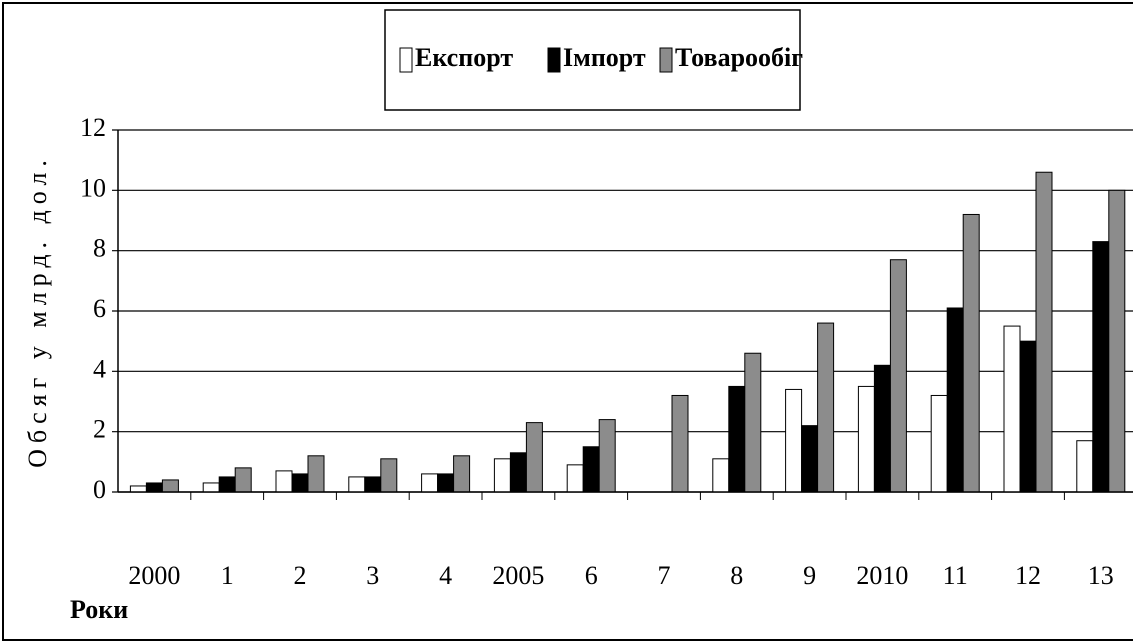 This screenshot has width=1133, height=643. What do you see at coordinates (664, 575) in the screenshot?
I see `x-tick-label: 7` at bounding box center [664, 575].